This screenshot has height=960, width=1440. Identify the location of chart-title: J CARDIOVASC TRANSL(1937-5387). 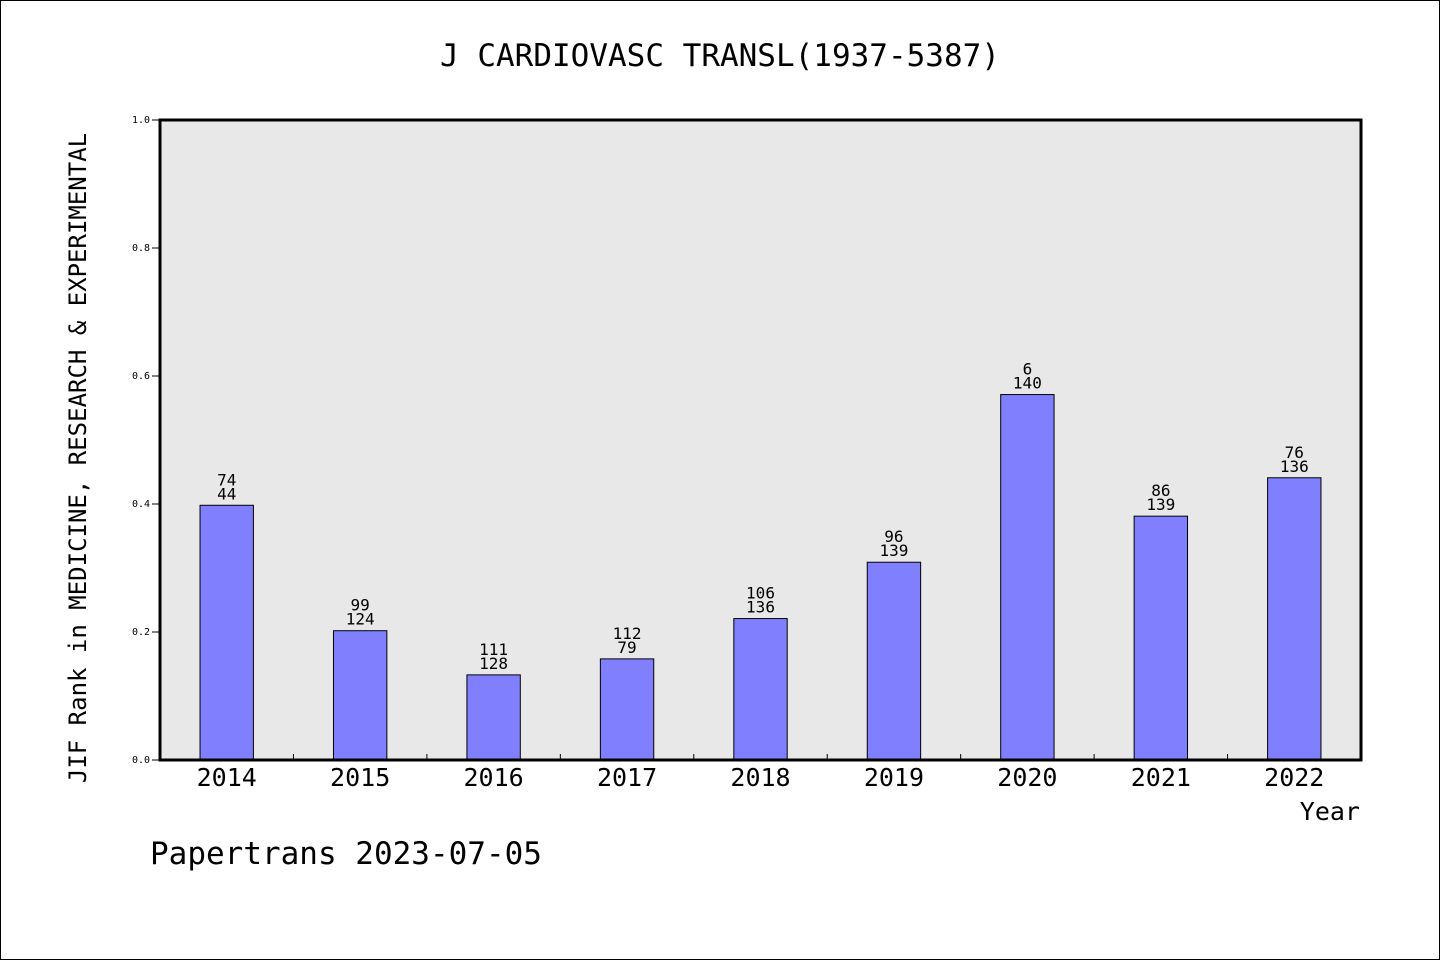
(720, 56).